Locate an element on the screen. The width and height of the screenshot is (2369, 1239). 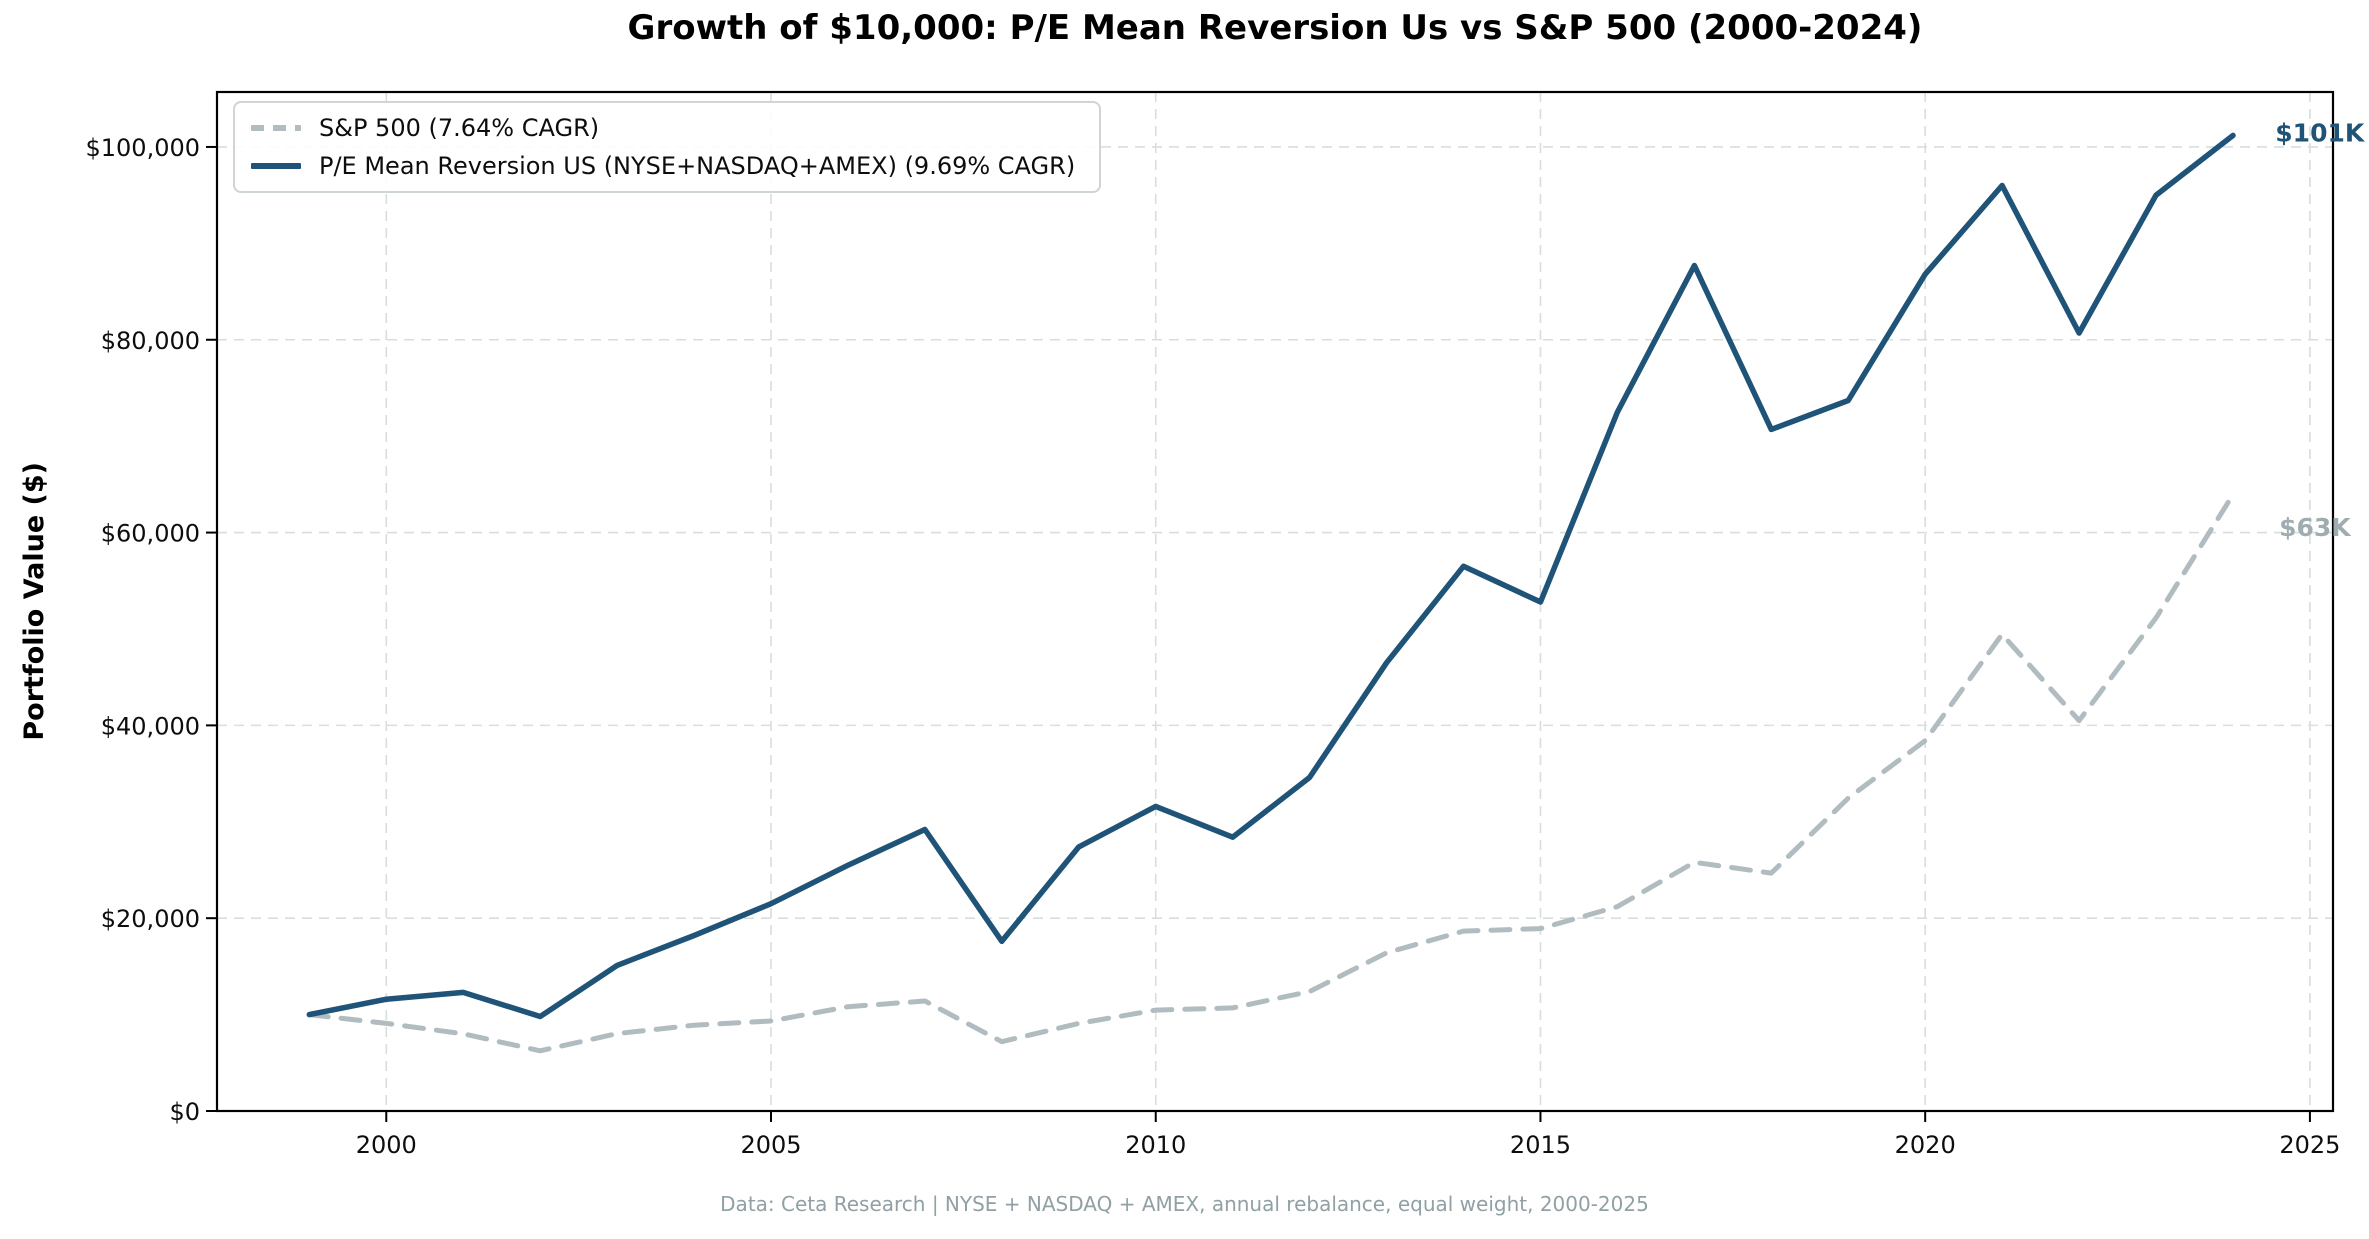
x-tick-label: 2020 is located at coordinates (1925, 1145).